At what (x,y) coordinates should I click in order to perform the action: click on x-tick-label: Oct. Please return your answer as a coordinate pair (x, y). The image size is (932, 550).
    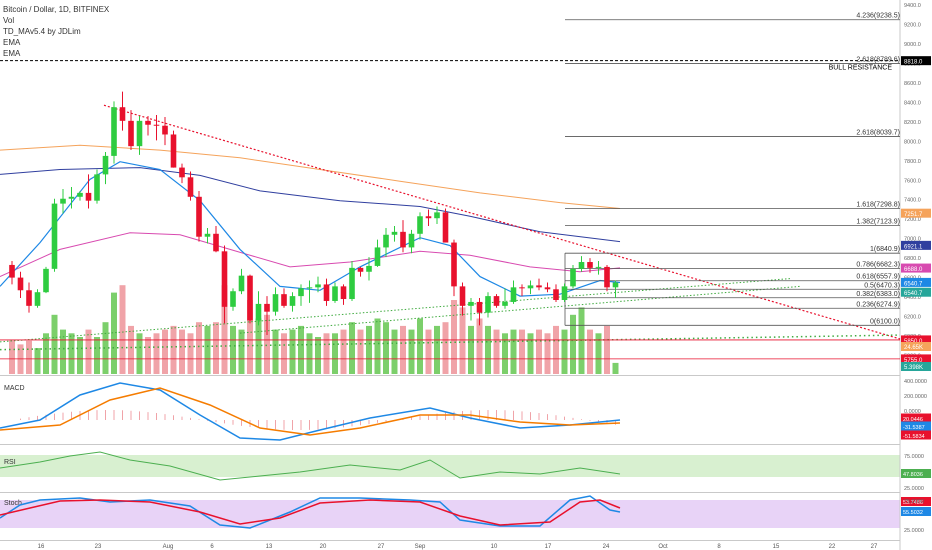
    Looking at the image, I should click on (663, 547).